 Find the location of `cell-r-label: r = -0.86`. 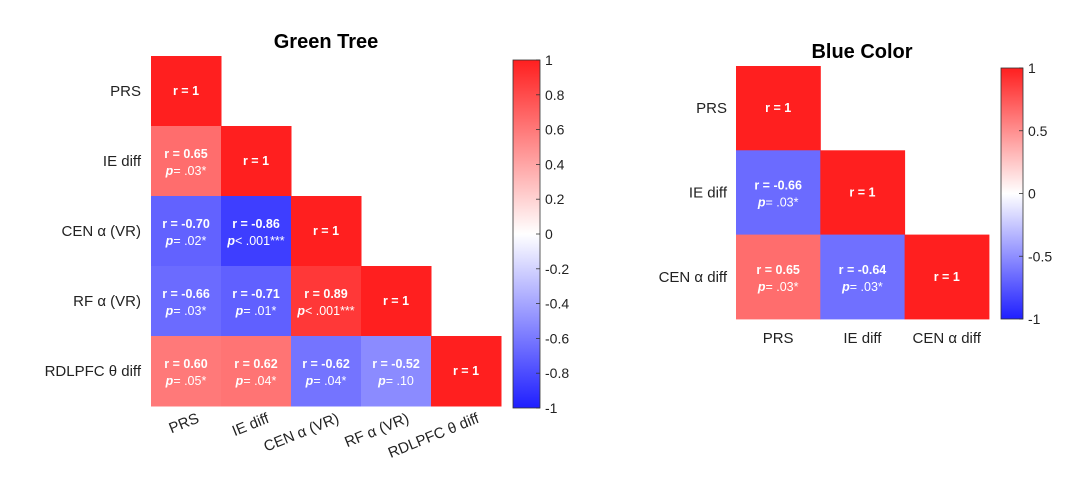

cell-r-label: r = -0.86 is located at coordinates (256, 224).